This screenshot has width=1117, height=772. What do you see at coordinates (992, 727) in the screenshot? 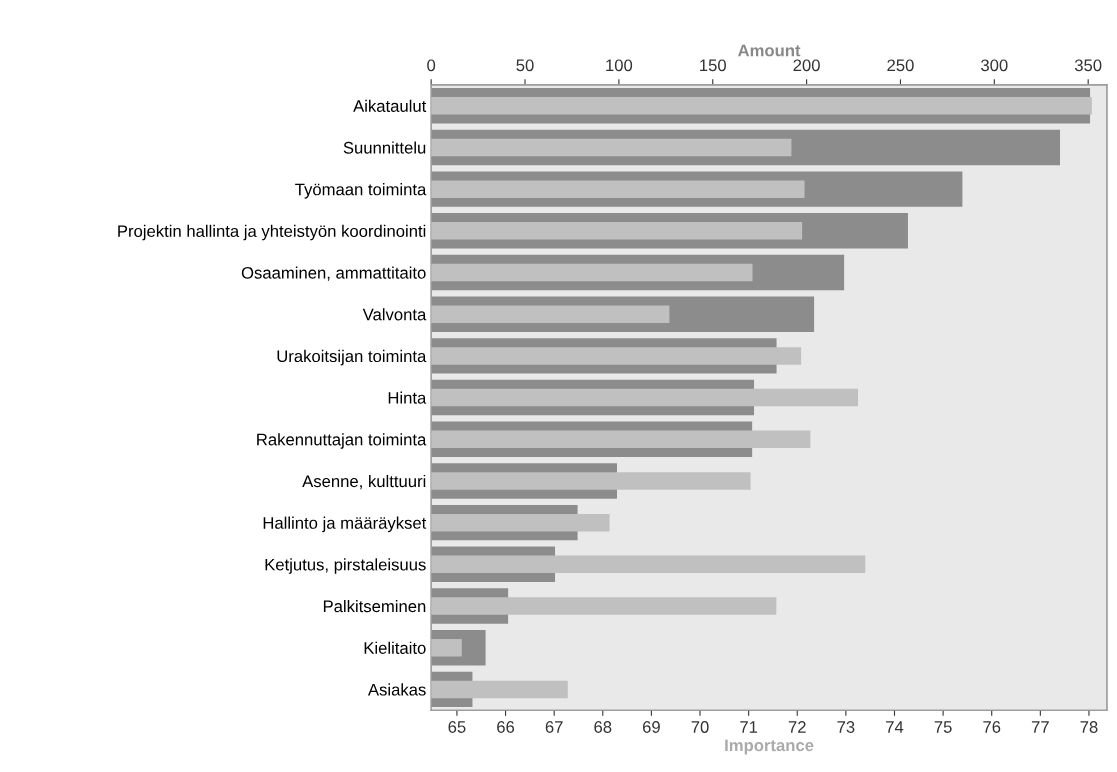
I see `x-tick-label: 76` at bounding box center [992, 727].